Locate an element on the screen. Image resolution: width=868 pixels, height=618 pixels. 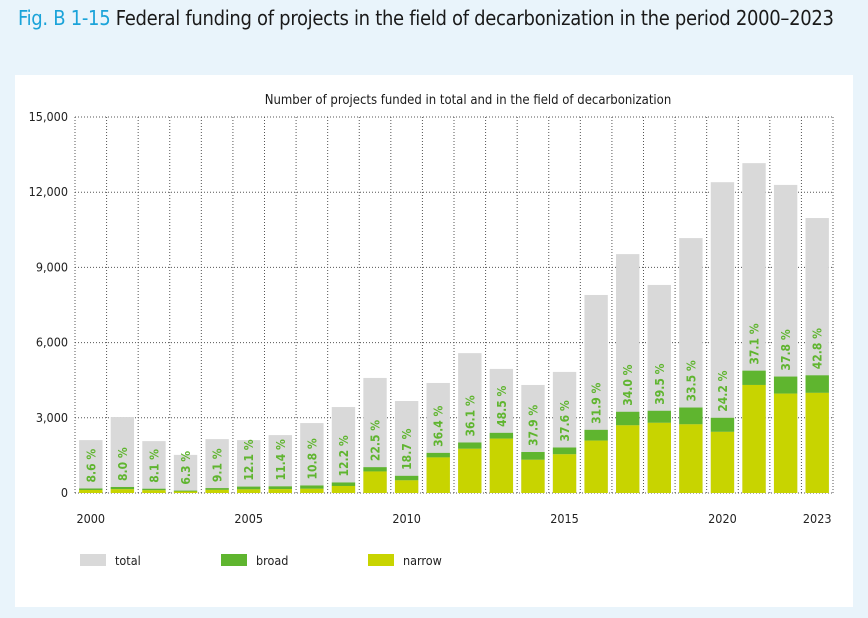
data-label: 11.4 % is located at coordinates (281, 459).